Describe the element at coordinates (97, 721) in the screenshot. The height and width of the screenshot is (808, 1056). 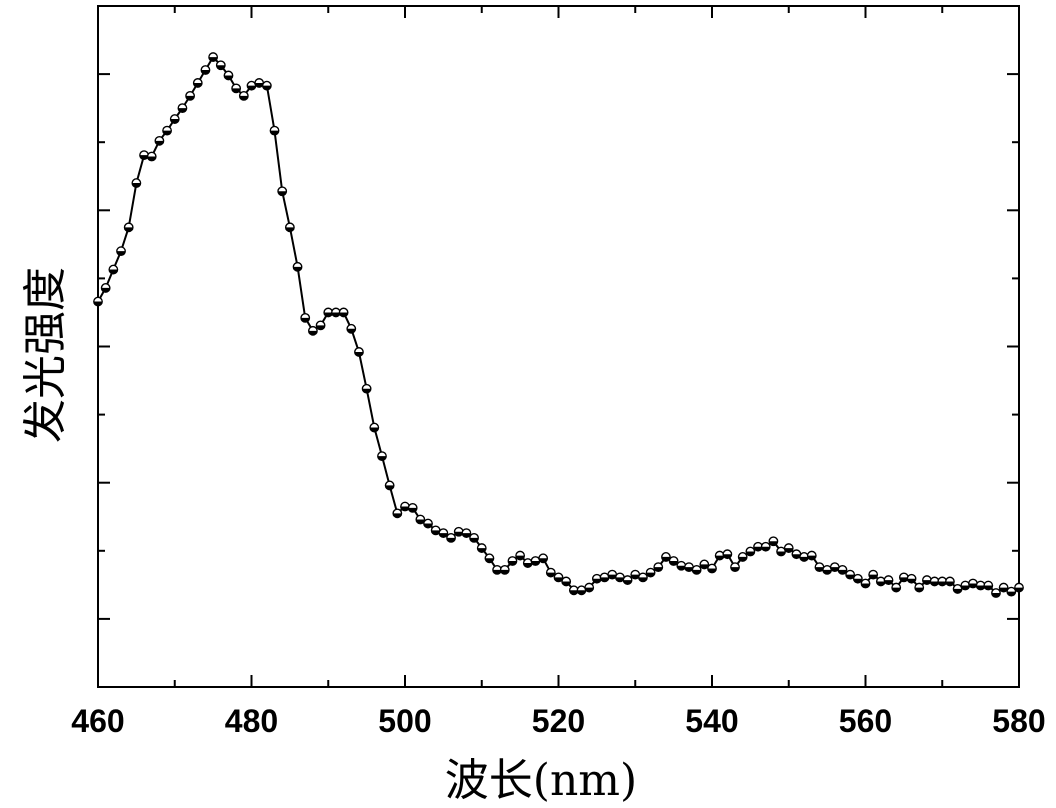
I see `x-tick-label: 460` at that location.